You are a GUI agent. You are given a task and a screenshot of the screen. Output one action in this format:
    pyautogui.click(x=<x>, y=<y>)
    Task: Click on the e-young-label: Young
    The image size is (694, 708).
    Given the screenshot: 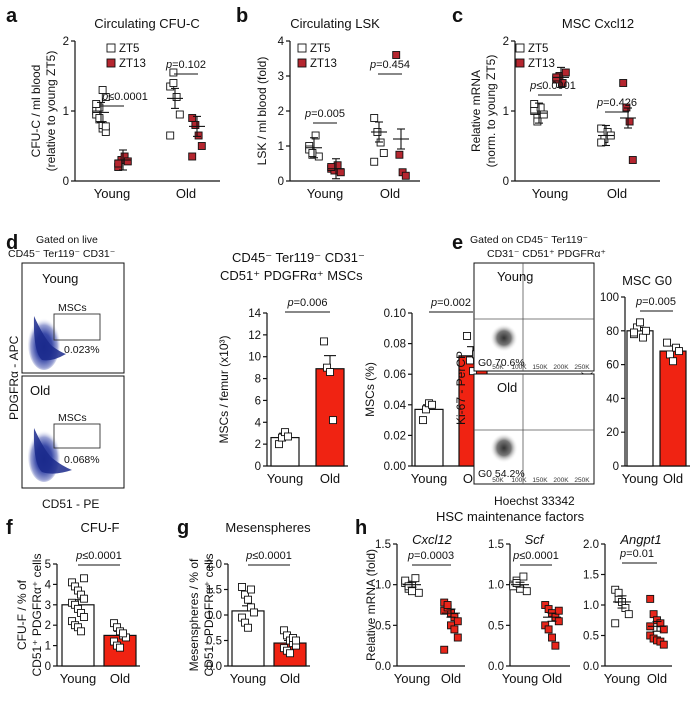 What is the action you would take?
    pyautogui.click(x=515, y=276)
    